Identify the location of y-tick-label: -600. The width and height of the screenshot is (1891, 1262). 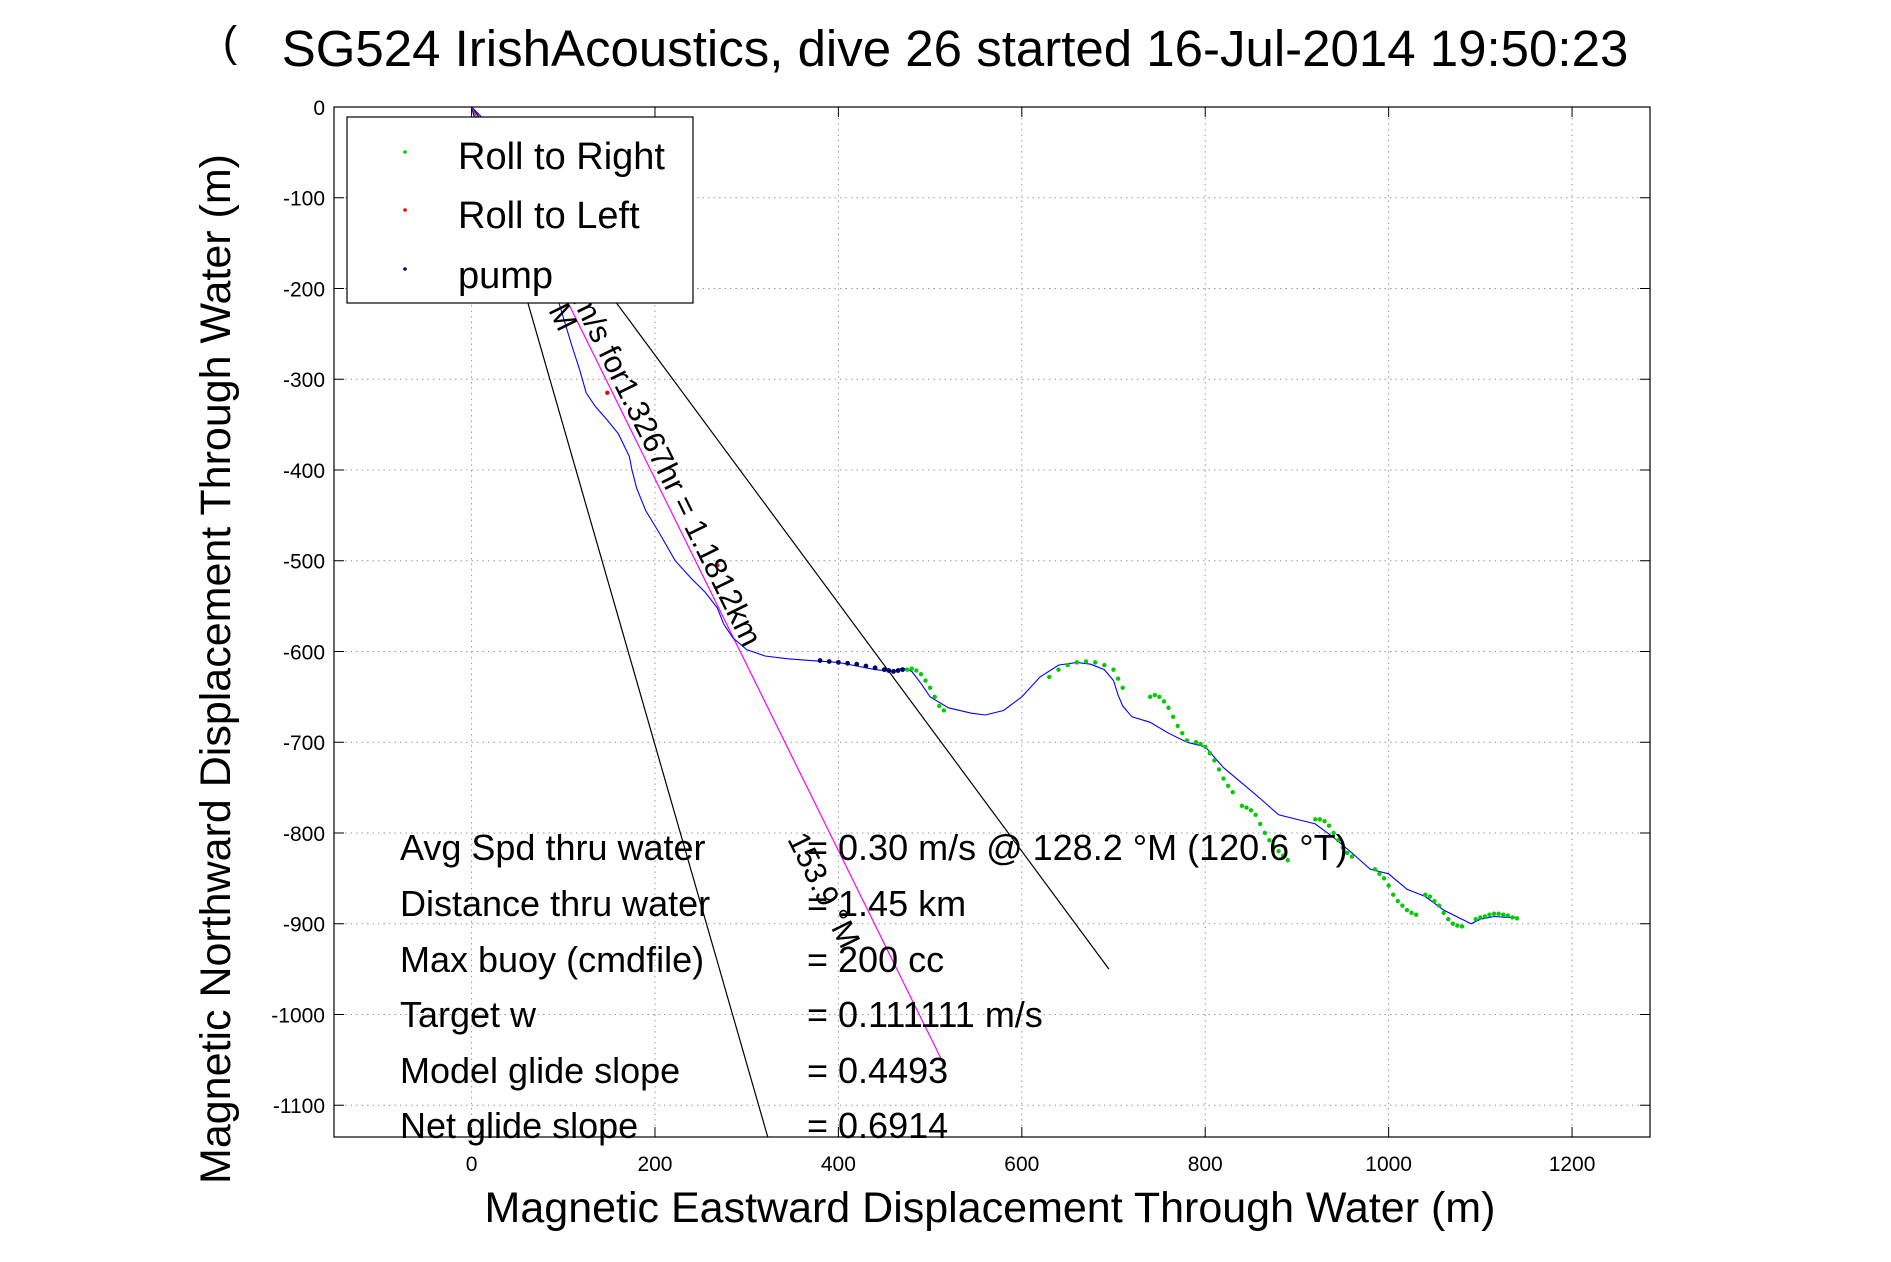
(304, 652).